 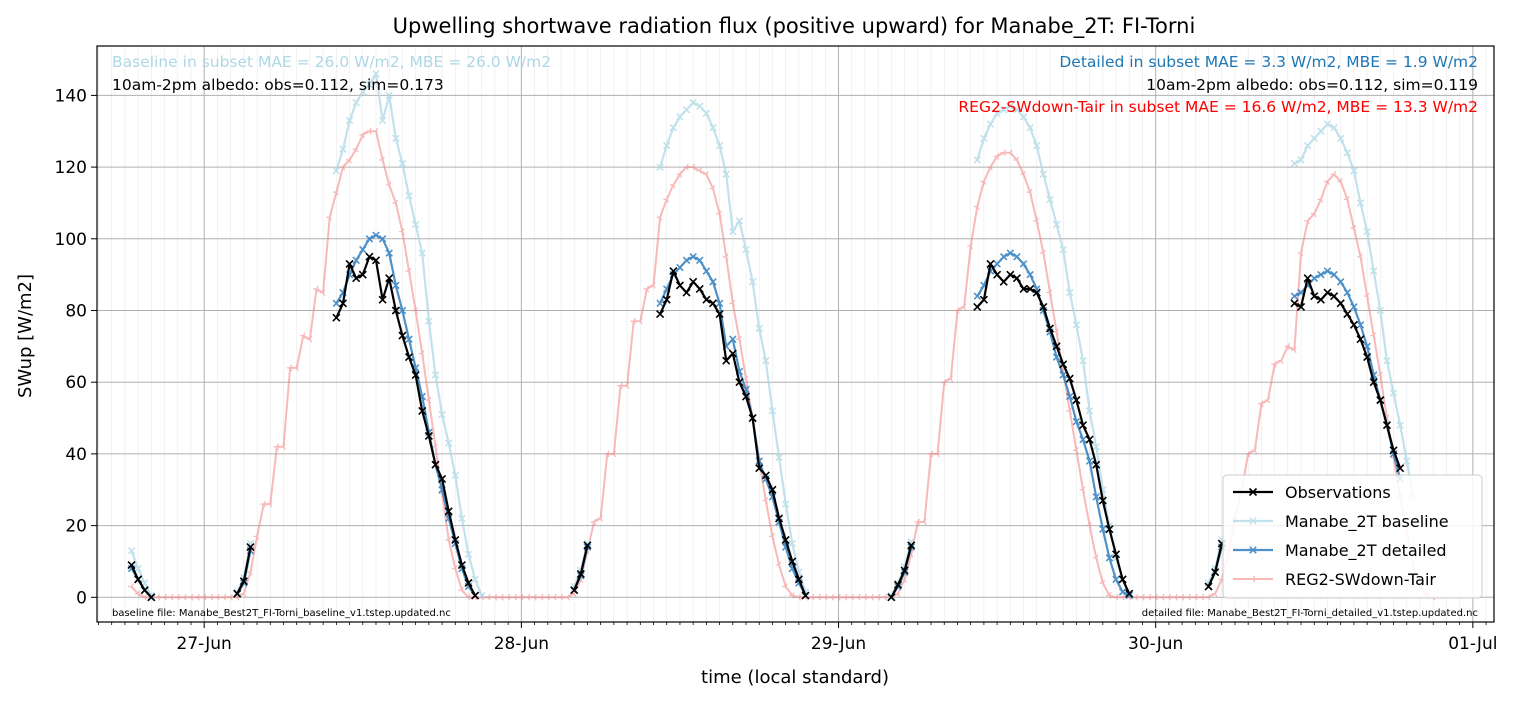 I want to click on series-line-observations, so click(x=406, y=426).